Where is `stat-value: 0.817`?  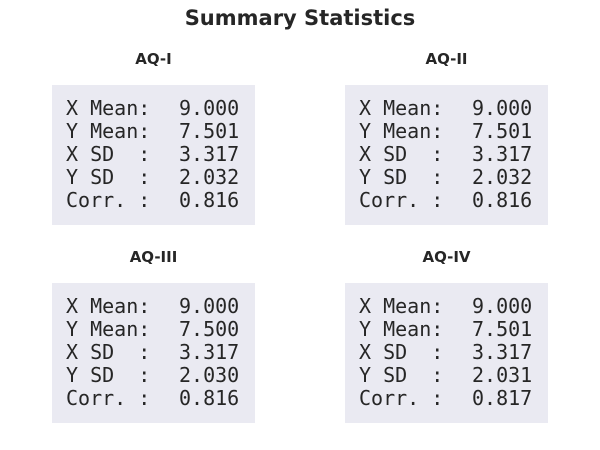
stat-value: 0.817 is located at coordinates (502, 398).